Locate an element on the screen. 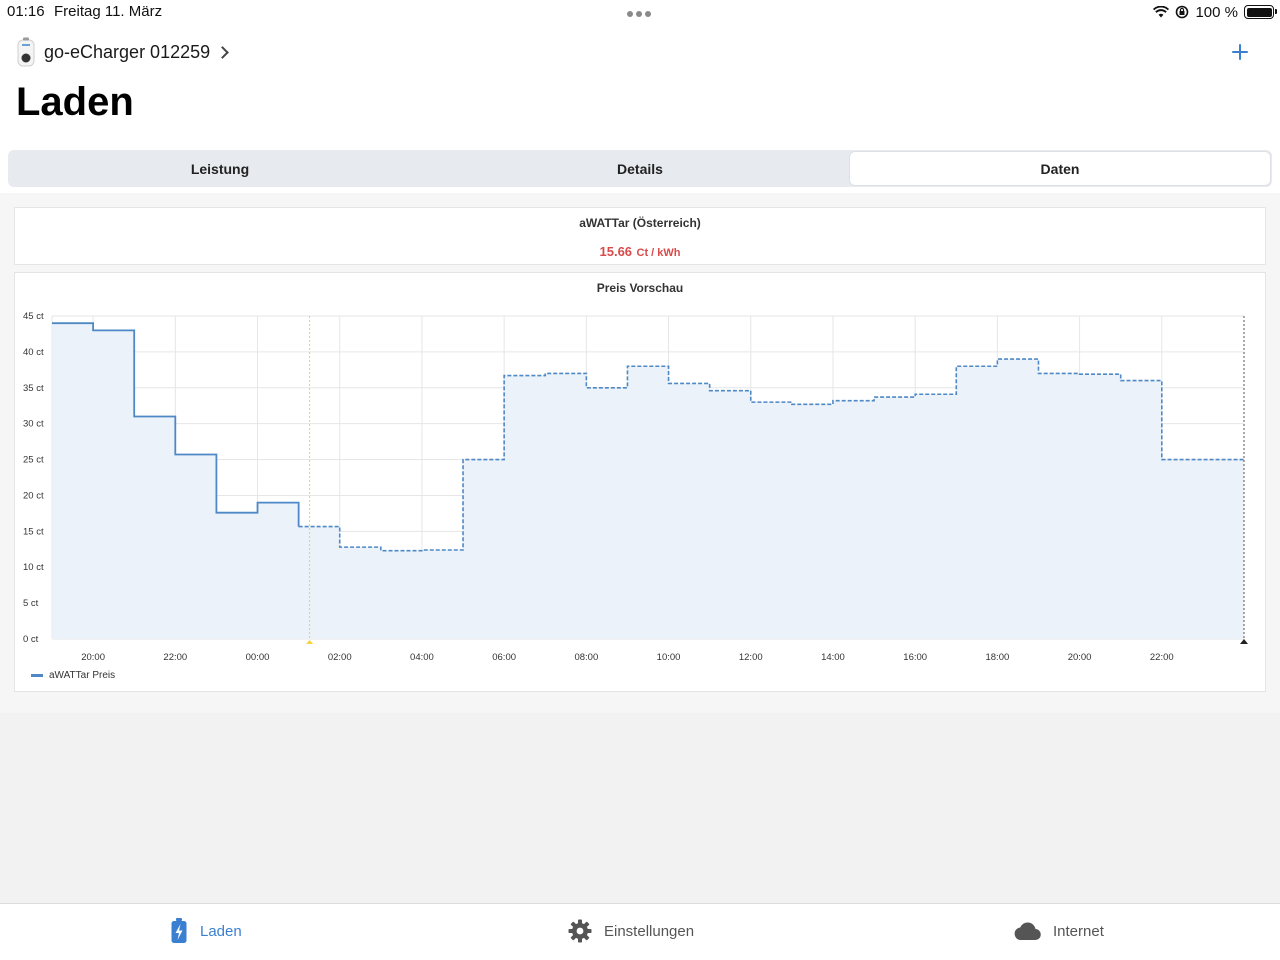 The height and width of the screenshot is (960, 1280). gear-icon is located at coordinates (580, 931).